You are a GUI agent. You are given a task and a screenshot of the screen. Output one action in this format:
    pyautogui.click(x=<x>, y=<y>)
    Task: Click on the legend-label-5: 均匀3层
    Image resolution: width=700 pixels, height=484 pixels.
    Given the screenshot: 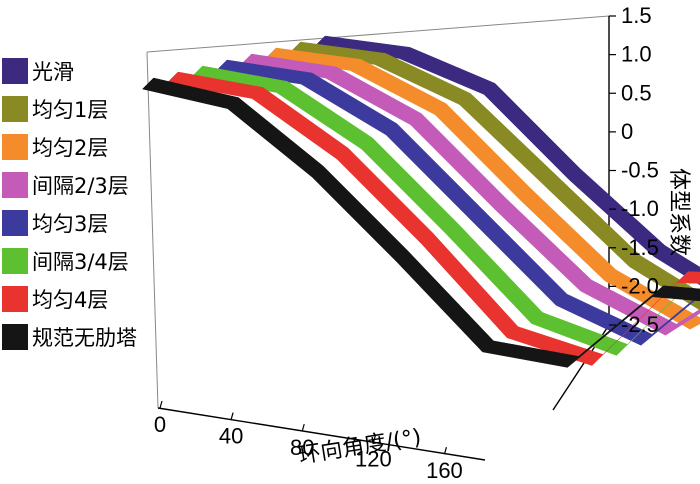 What is the action you would take?
    pyautogui.click(x=70, y=224)
    